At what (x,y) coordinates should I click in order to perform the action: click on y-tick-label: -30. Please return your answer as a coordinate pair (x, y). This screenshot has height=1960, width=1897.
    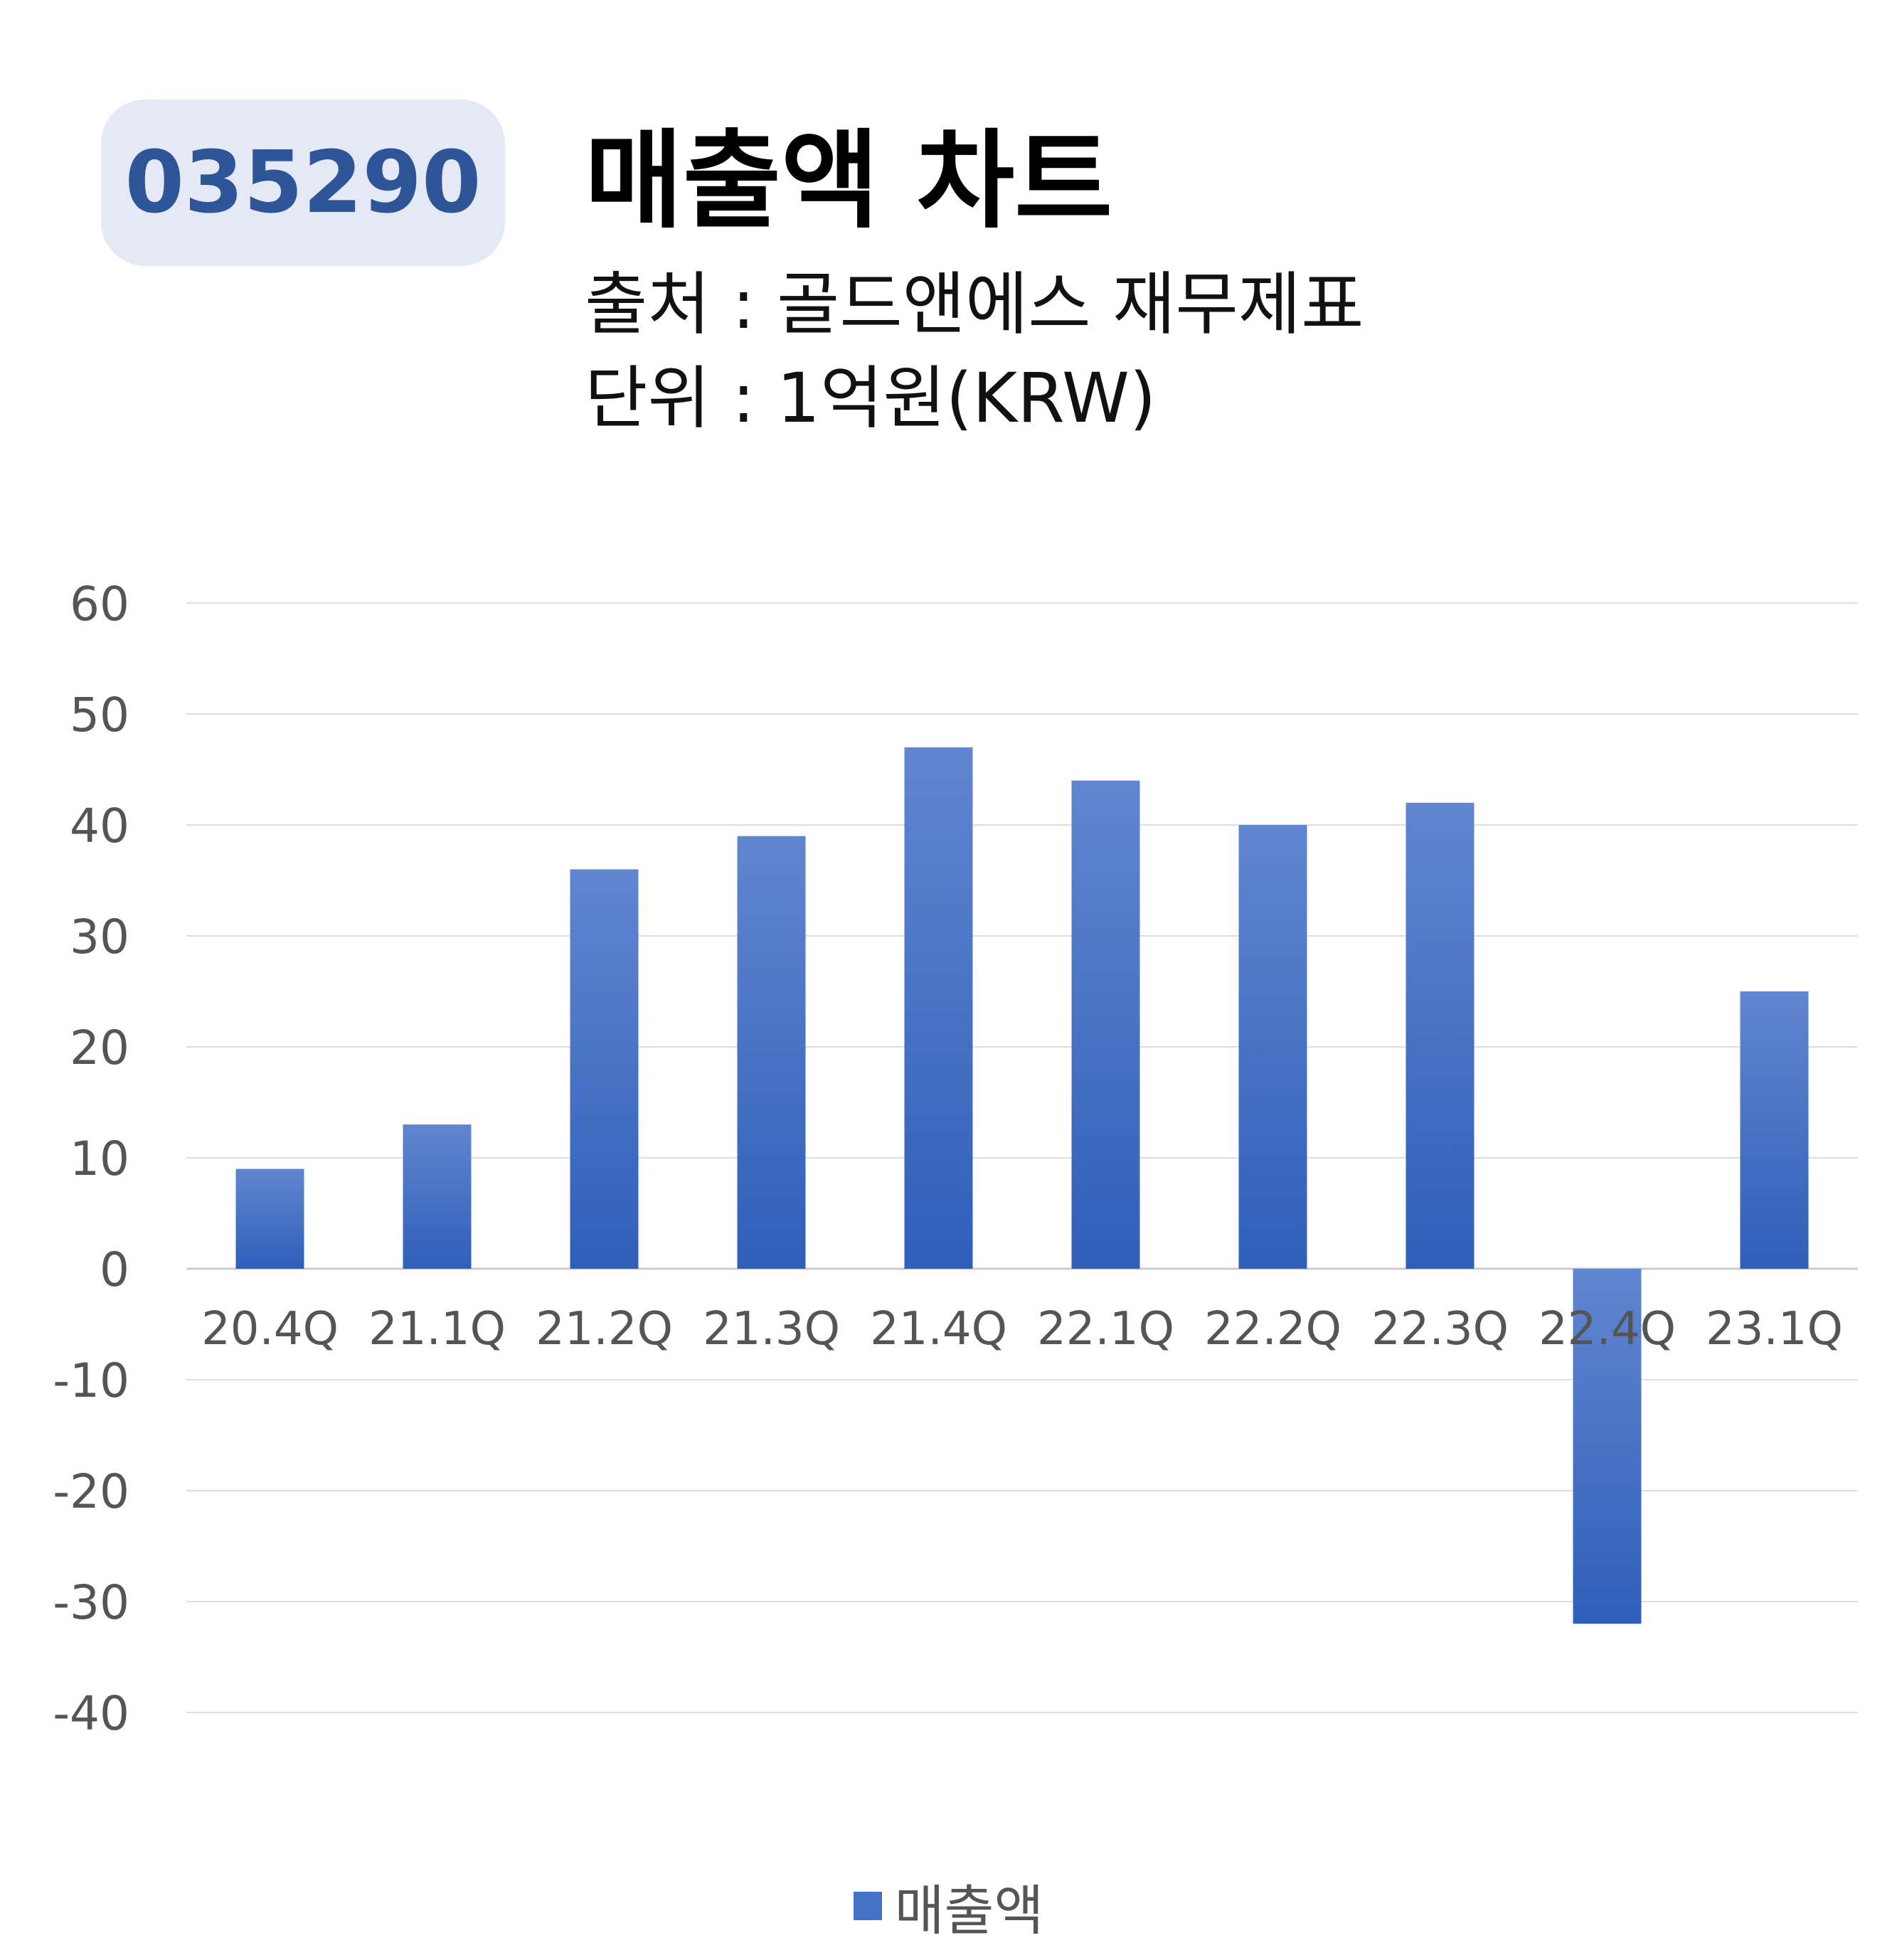
    Looking at the image, I should click on (91, 1602).